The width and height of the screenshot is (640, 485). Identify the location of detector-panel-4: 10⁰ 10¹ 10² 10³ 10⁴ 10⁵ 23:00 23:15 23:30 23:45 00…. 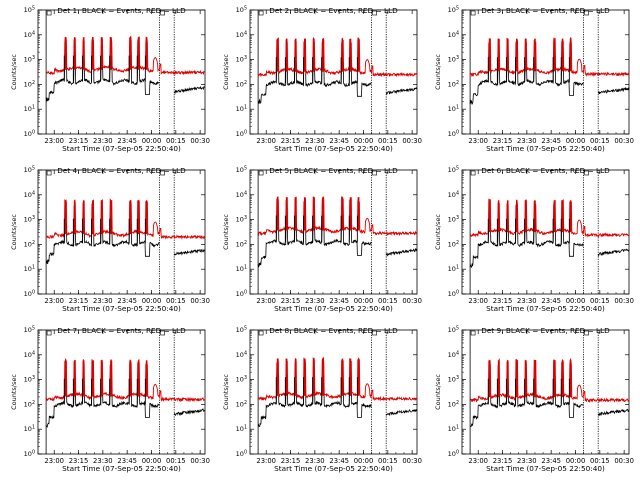
(110, 240).